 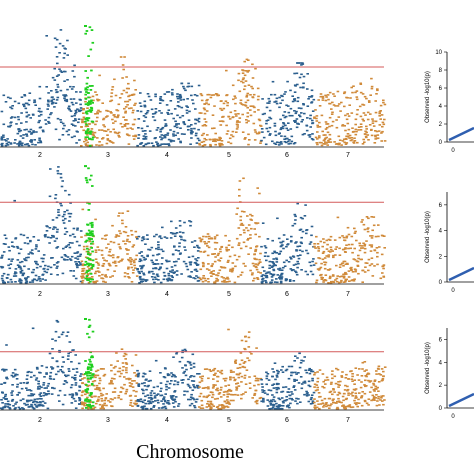 What do you see at coordinates (453, 291) in the screenshot?
I see `qq-x-tick-label: 0` at bounding box center [453, 291].